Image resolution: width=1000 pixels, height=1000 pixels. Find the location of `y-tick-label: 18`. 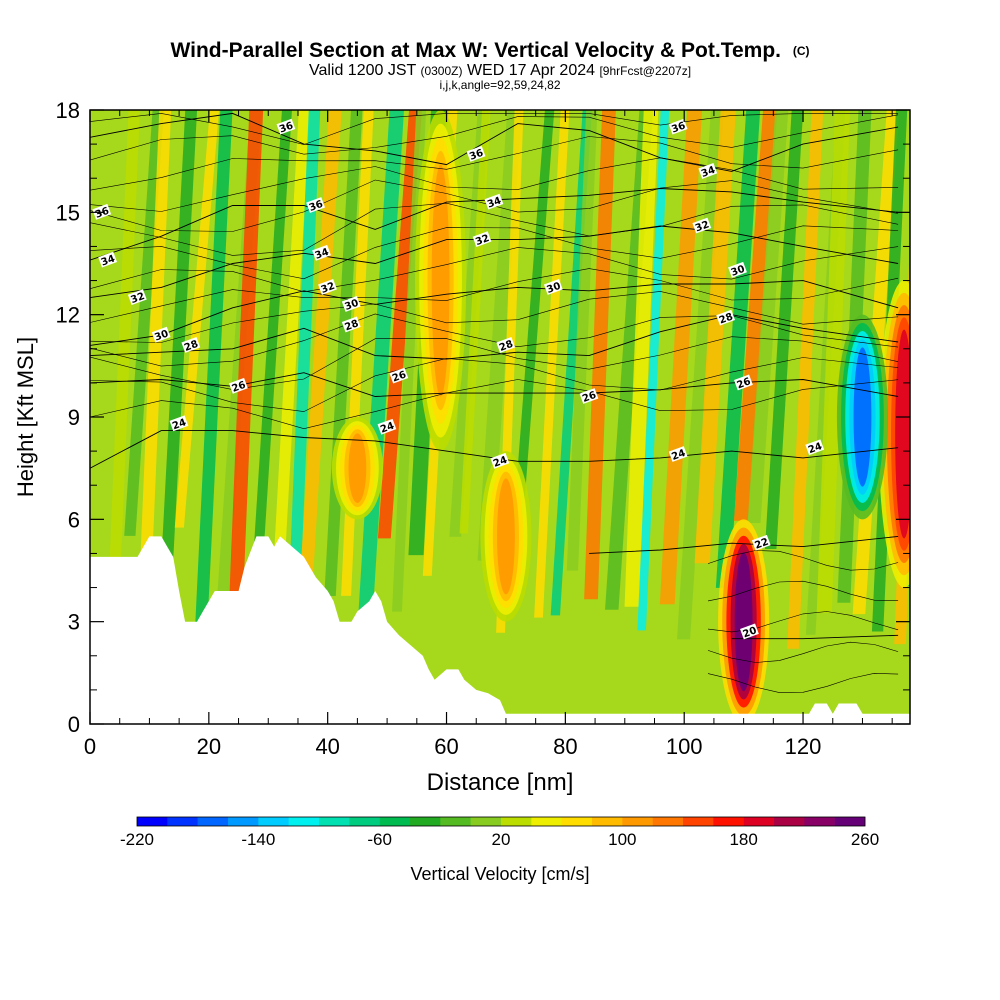

y-tick-label: 18 is located at coordinates (68, 110).